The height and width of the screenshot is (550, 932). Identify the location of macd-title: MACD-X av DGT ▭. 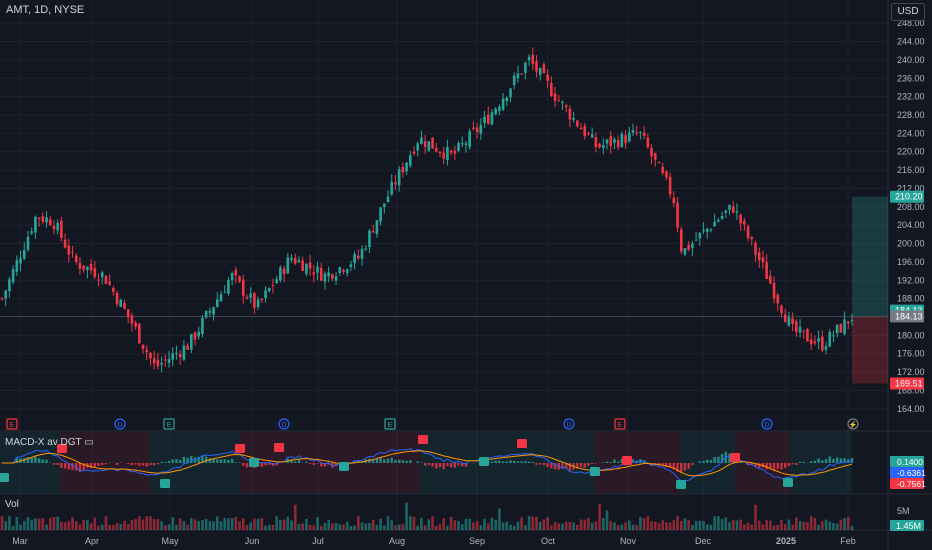
(49, 442).